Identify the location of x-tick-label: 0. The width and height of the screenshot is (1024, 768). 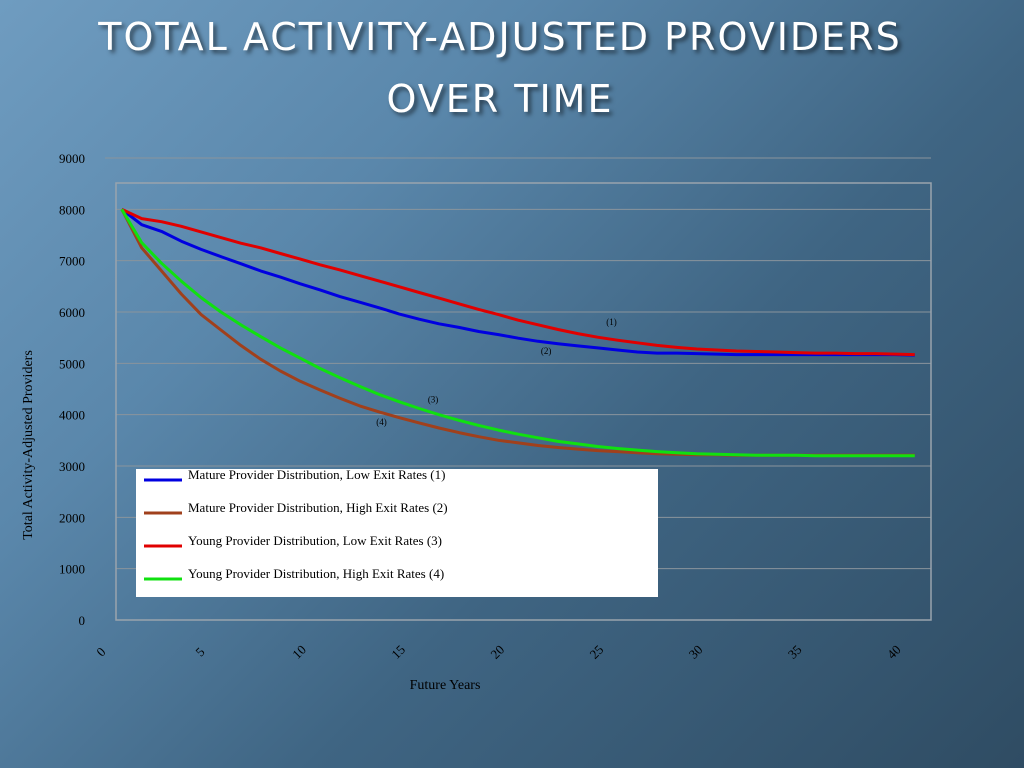
(100, 651).